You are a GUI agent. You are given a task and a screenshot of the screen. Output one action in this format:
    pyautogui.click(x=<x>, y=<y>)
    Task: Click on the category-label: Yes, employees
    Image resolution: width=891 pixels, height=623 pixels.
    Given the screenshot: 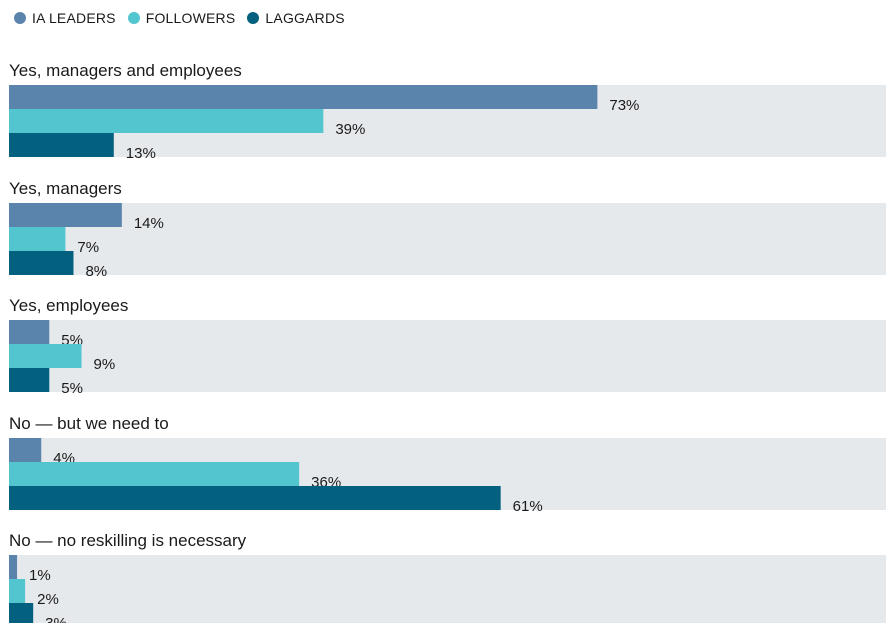 What is the action you would take?
    pyautogui.click(x=68, y=305)
    